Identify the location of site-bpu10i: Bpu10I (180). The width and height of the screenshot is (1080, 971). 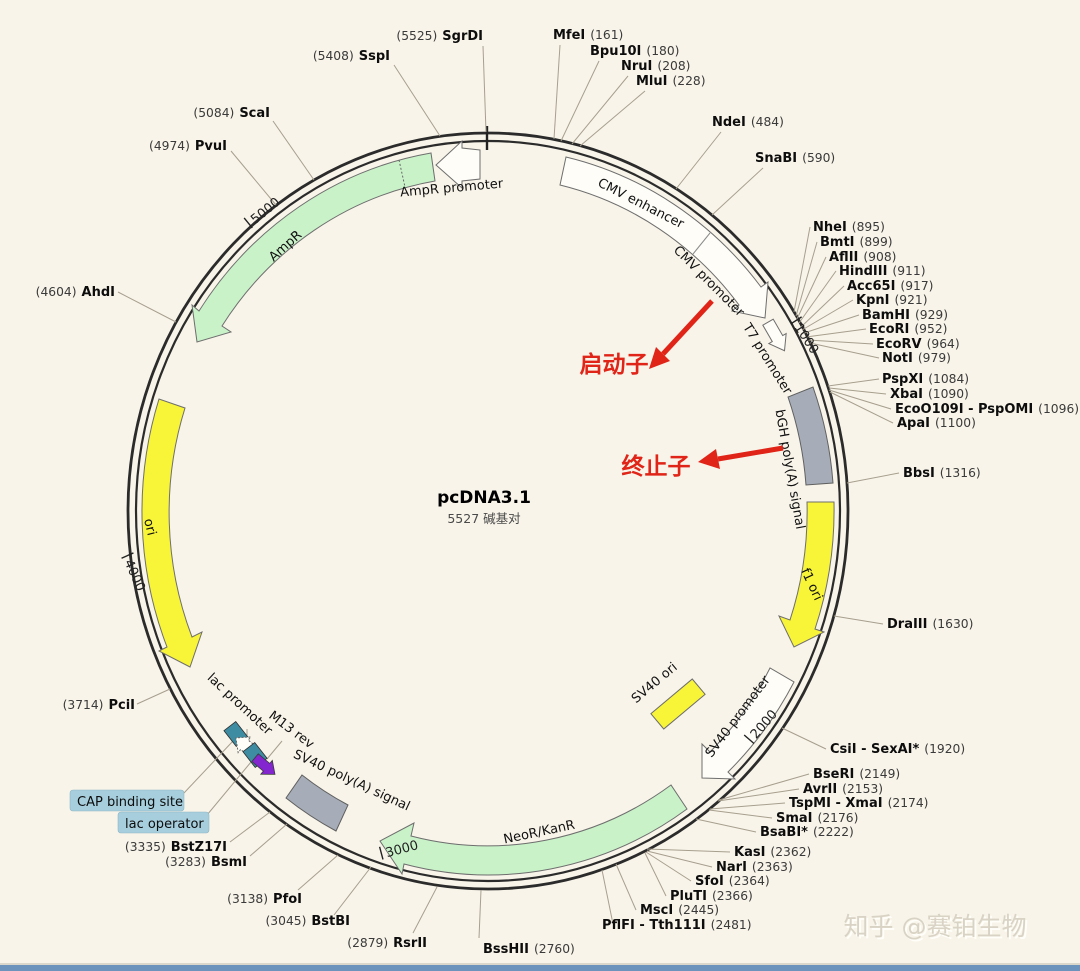
(634, 51).